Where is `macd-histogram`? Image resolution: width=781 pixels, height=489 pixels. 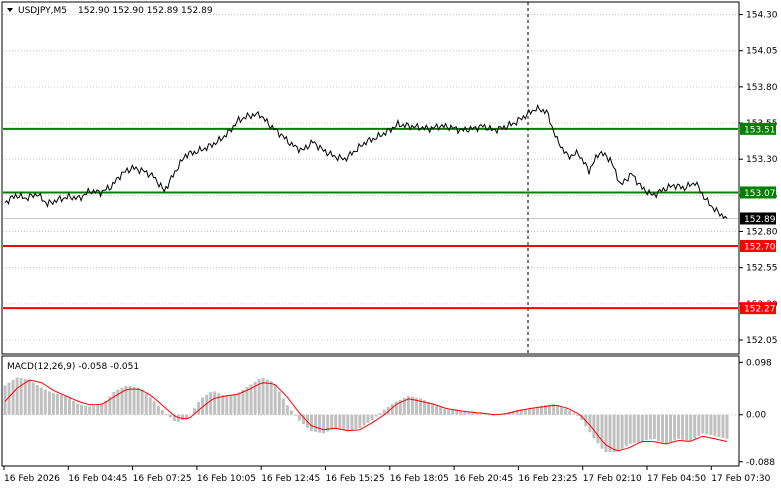 macd-histogram is located at coordinates (366, 415).